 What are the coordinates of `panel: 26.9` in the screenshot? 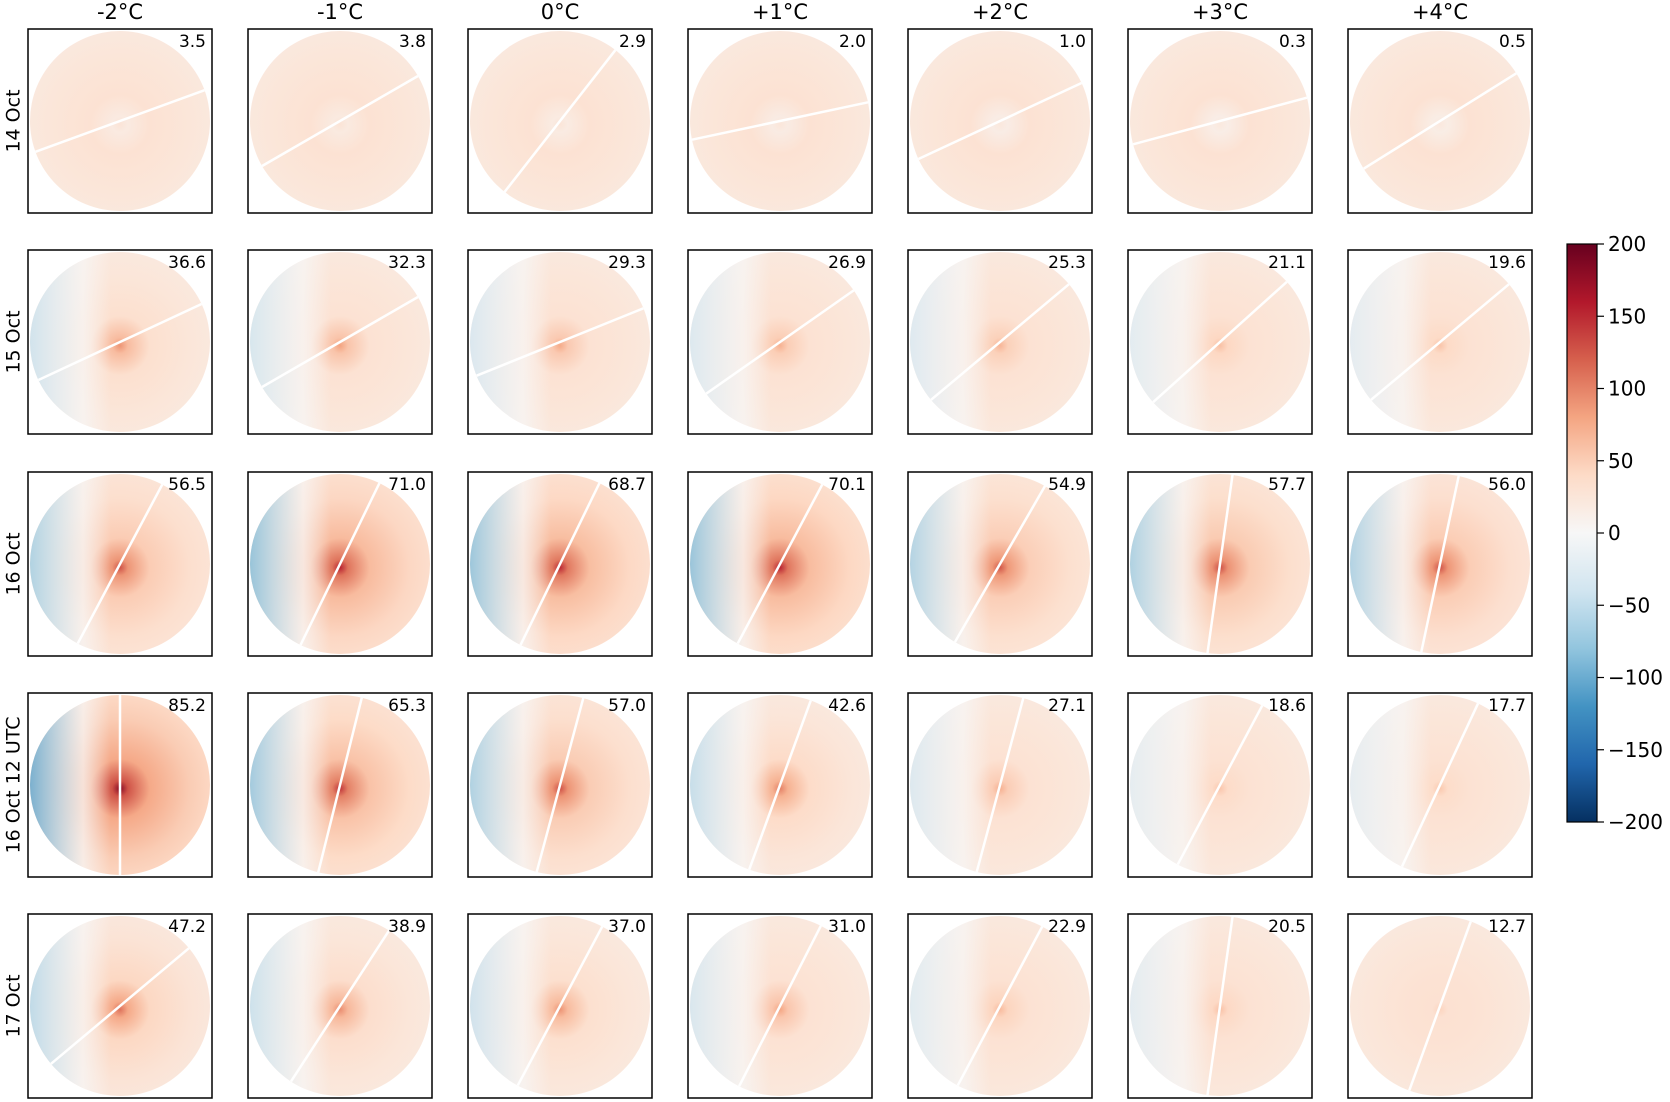 It's located at (780, 342).